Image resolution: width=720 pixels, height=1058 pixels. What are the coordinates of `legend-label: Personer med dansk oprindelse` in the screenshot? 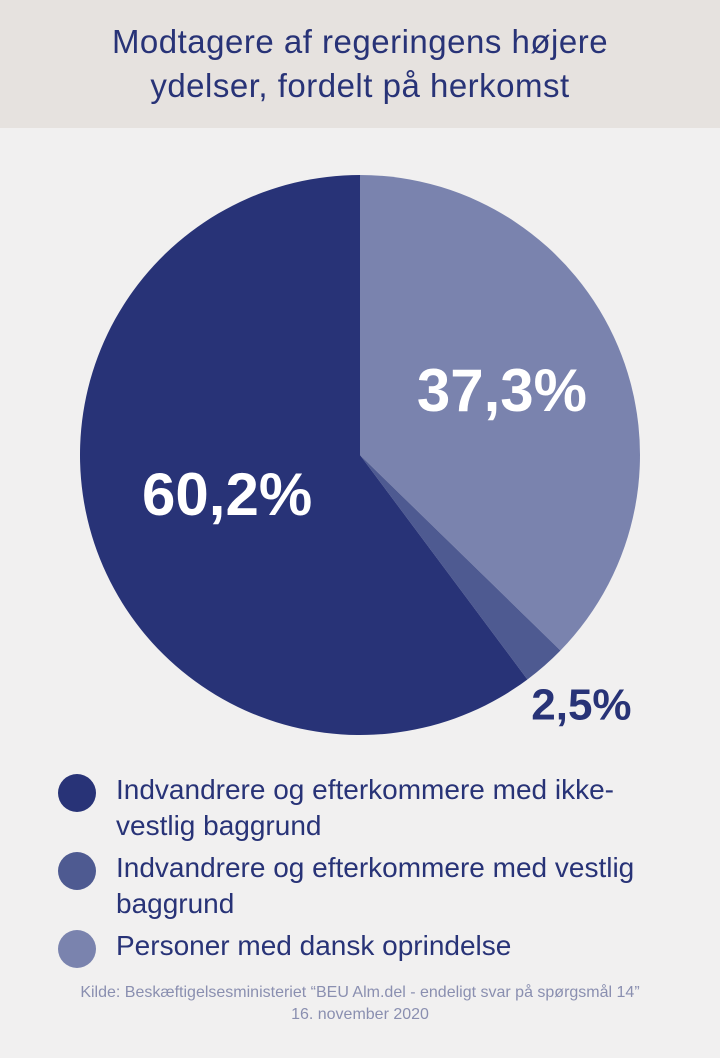 It's located at (314, 945).